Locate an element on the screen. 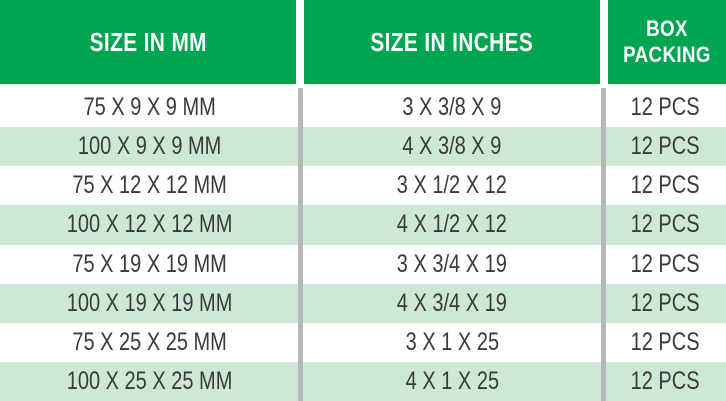 The image size is (726, 401). cell-size-mm-value: 75 X 19 X 19 MM is located at coordinates (150, 263).